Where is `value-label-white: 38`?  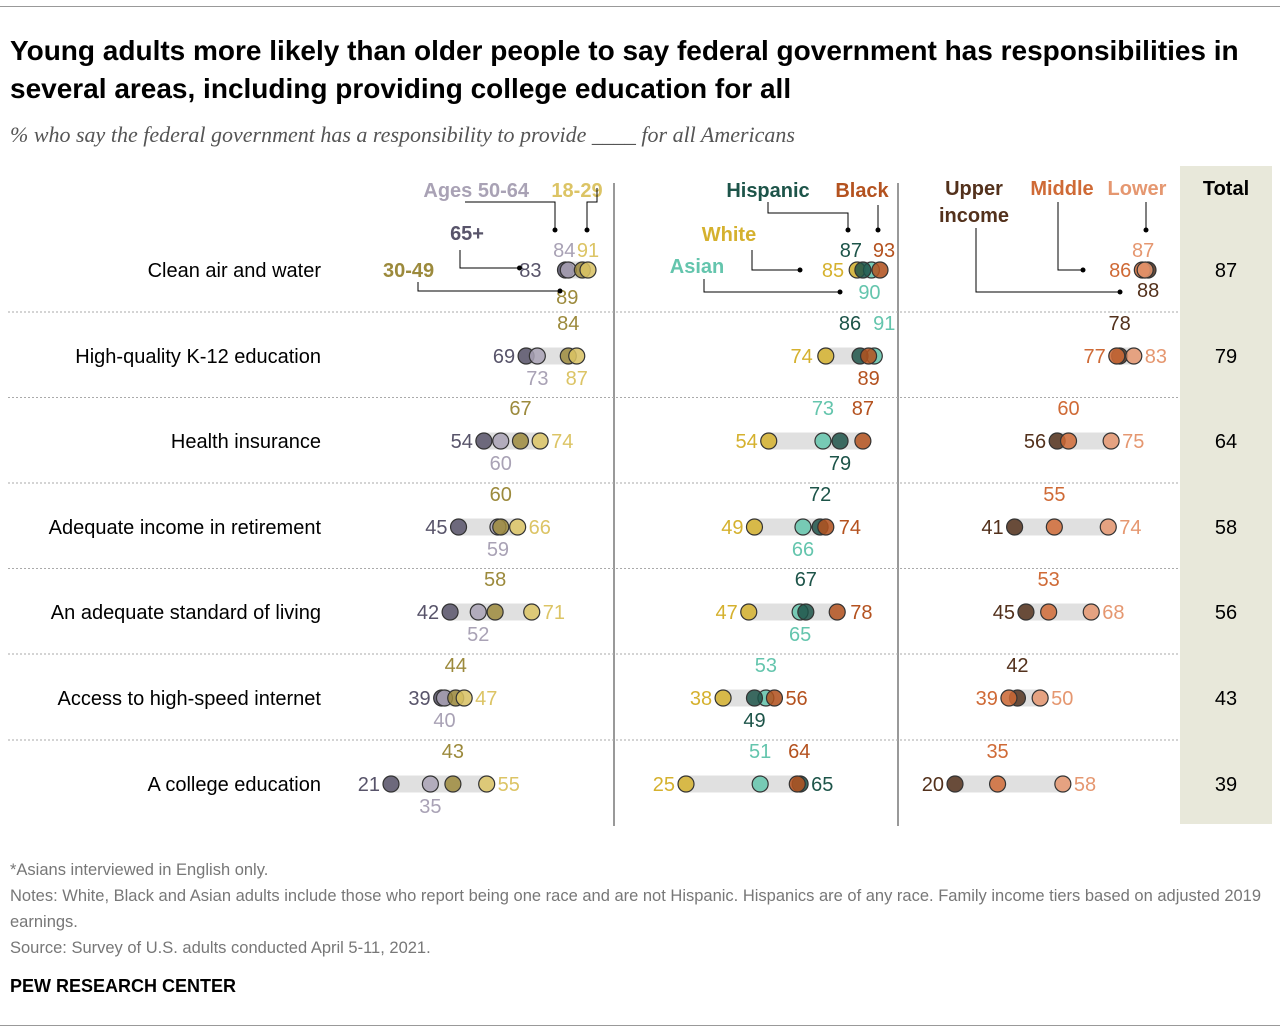
value-label-white: 38 is located at coordinates (701, 699).